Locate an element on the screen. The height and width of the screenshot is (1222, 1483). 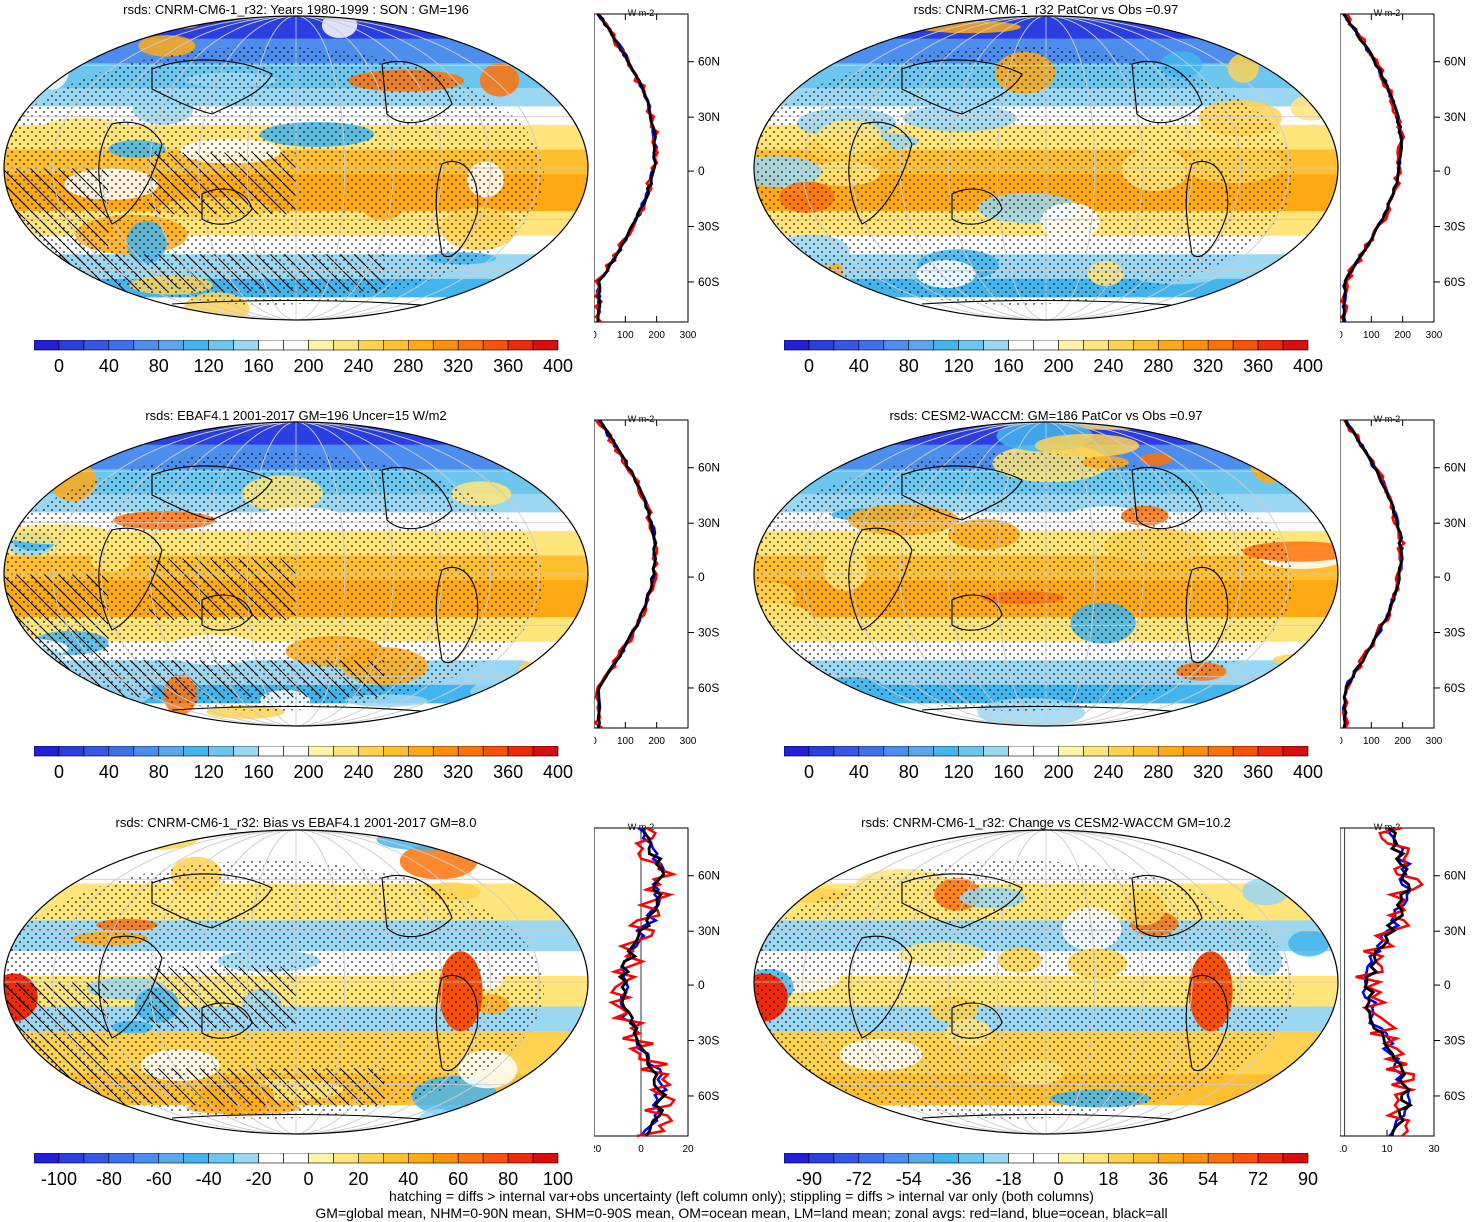
colorbar-label: 90 is located at coordinates (1308, 1179).